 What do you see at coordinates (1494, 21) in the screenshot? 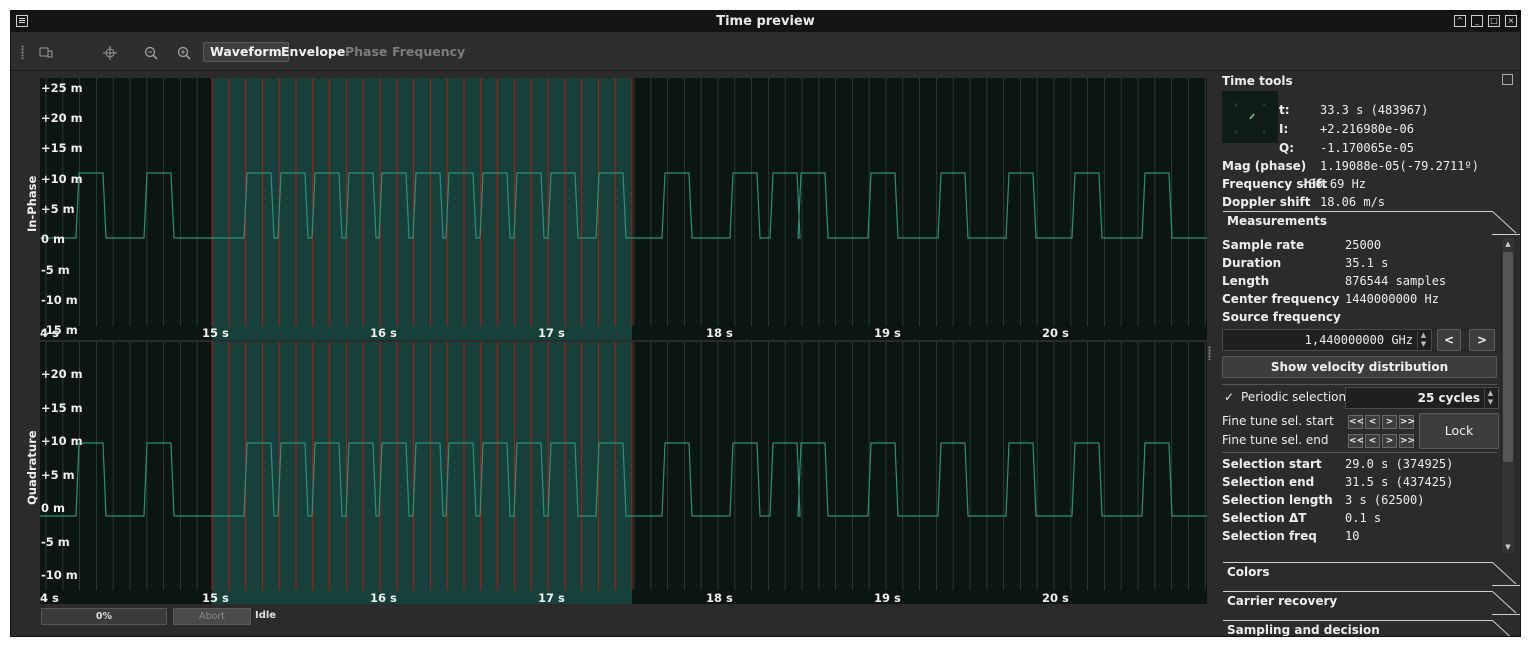
I see `maximize-icon: □` at bounding box center [1494, 21].